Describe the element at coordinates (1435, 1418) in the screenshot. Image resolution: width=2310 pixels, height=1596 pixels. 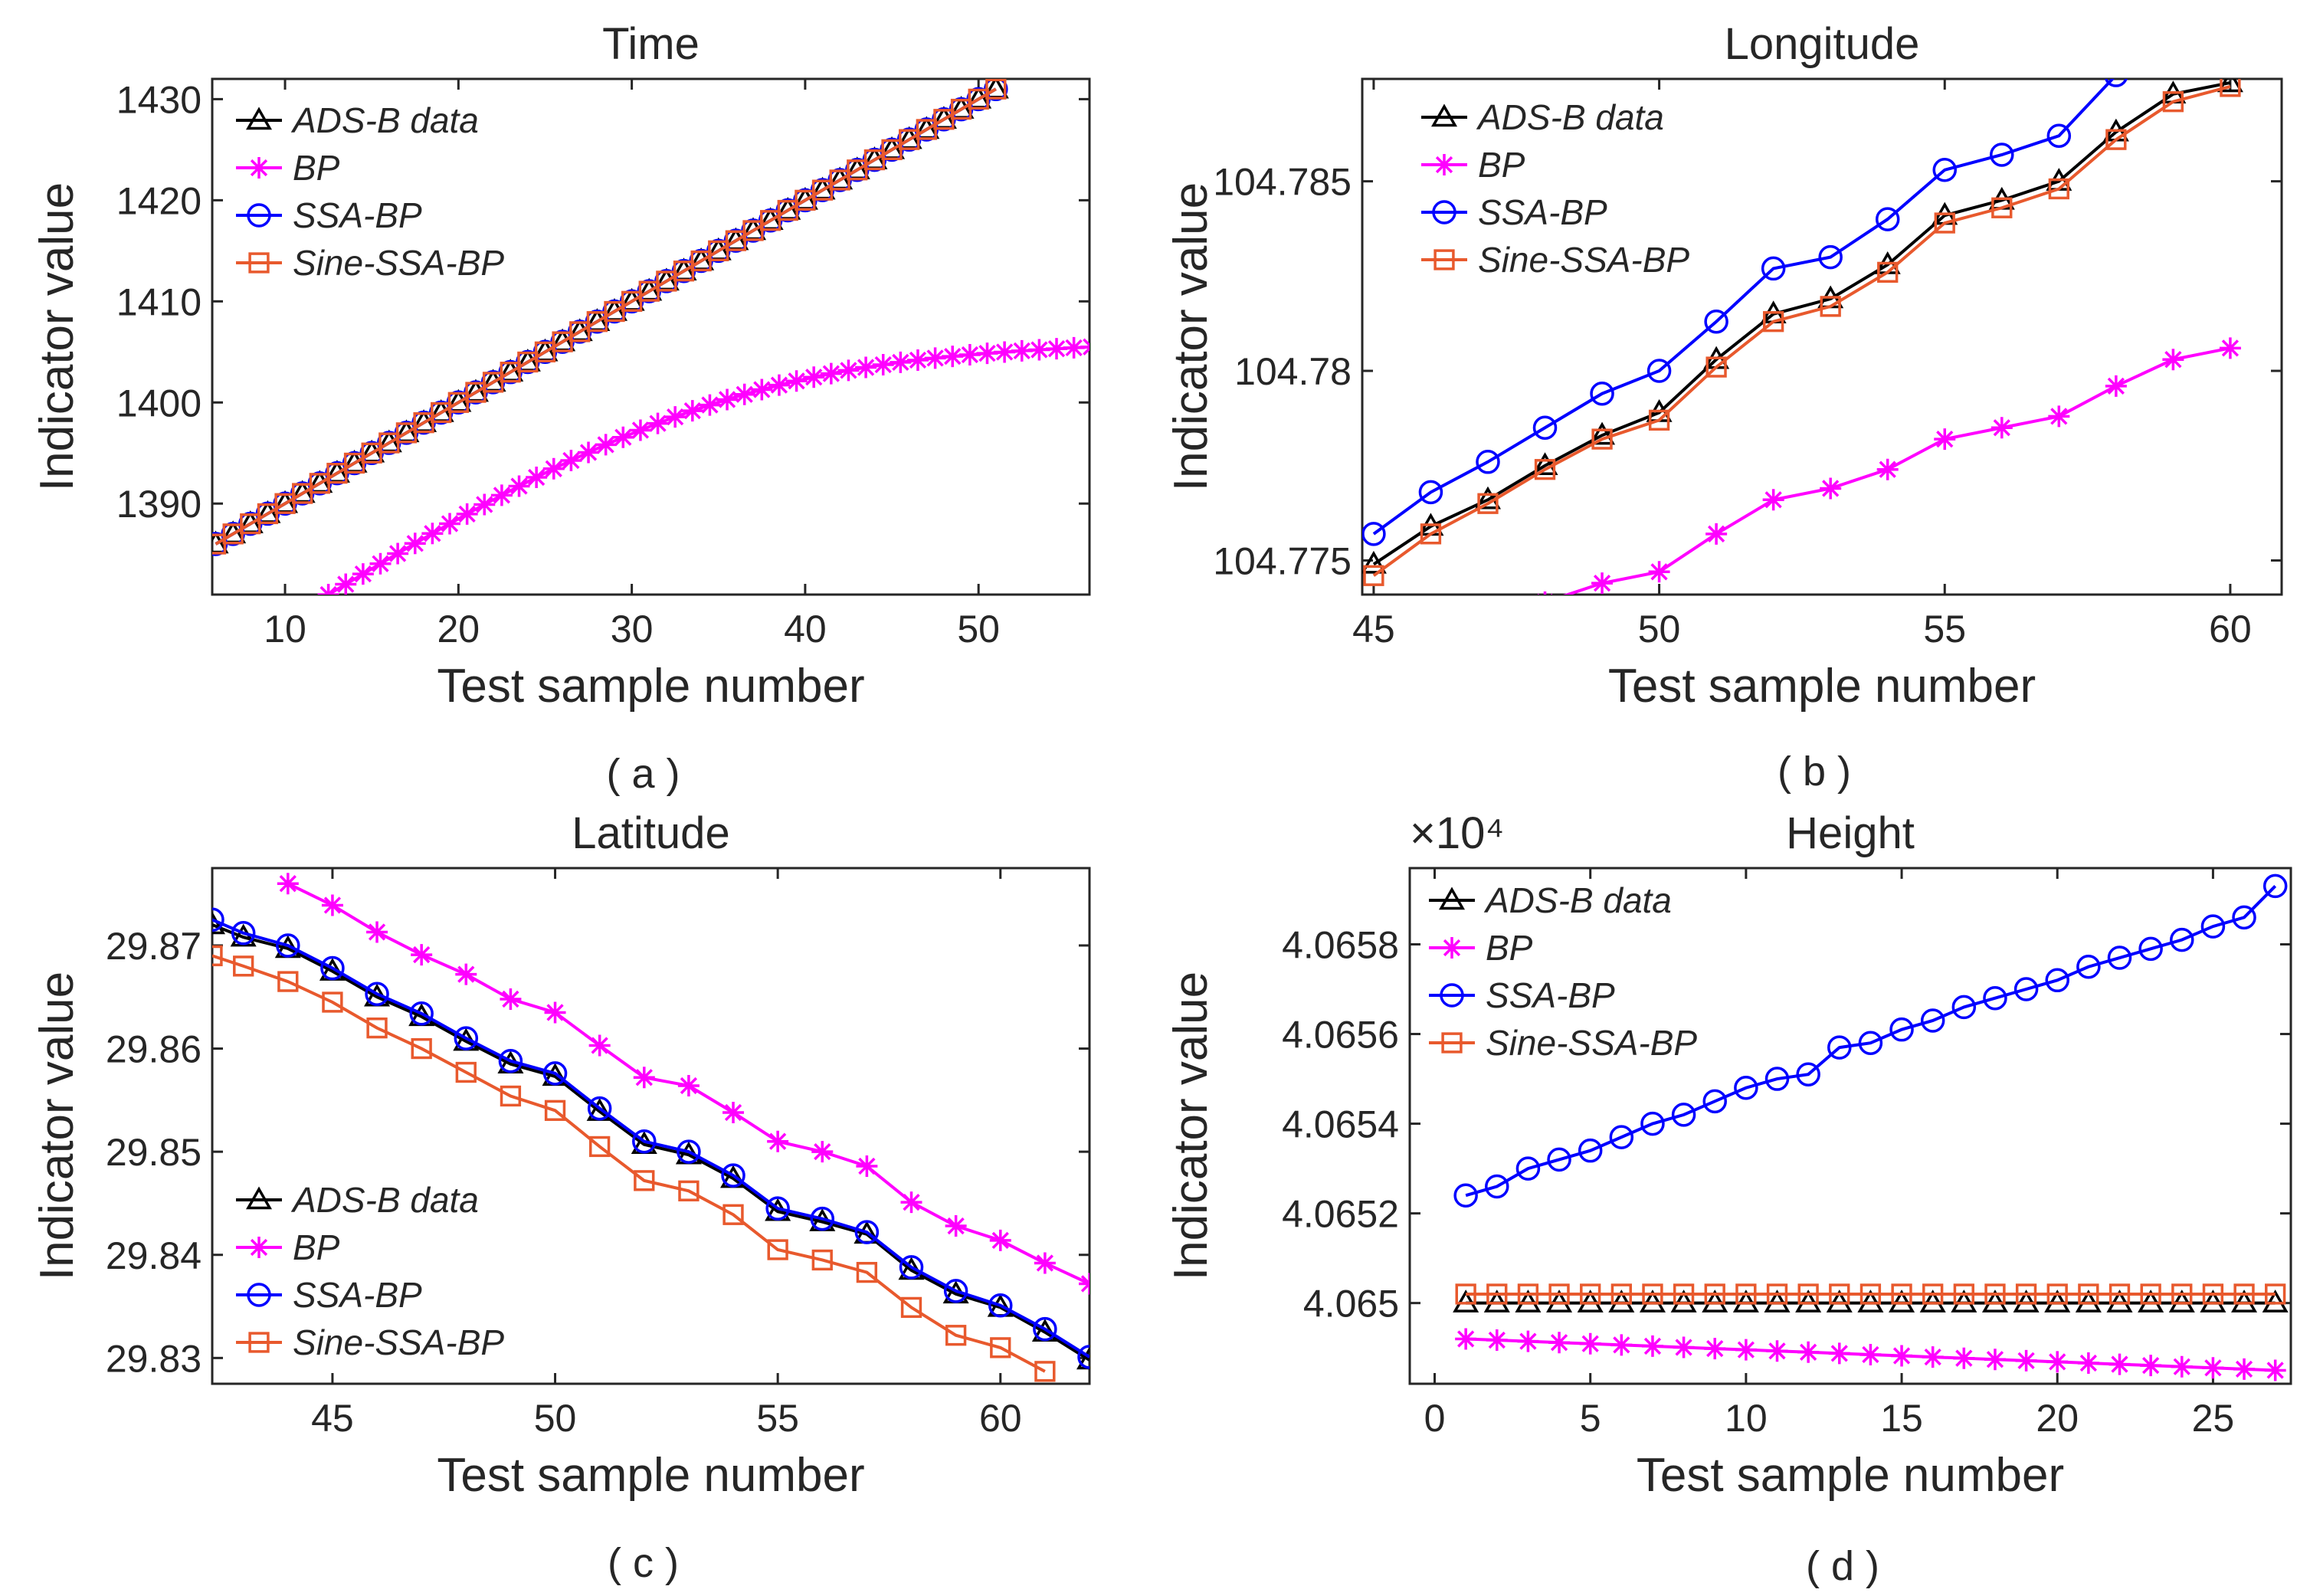
I see `x-tick-label: 0` at that location.